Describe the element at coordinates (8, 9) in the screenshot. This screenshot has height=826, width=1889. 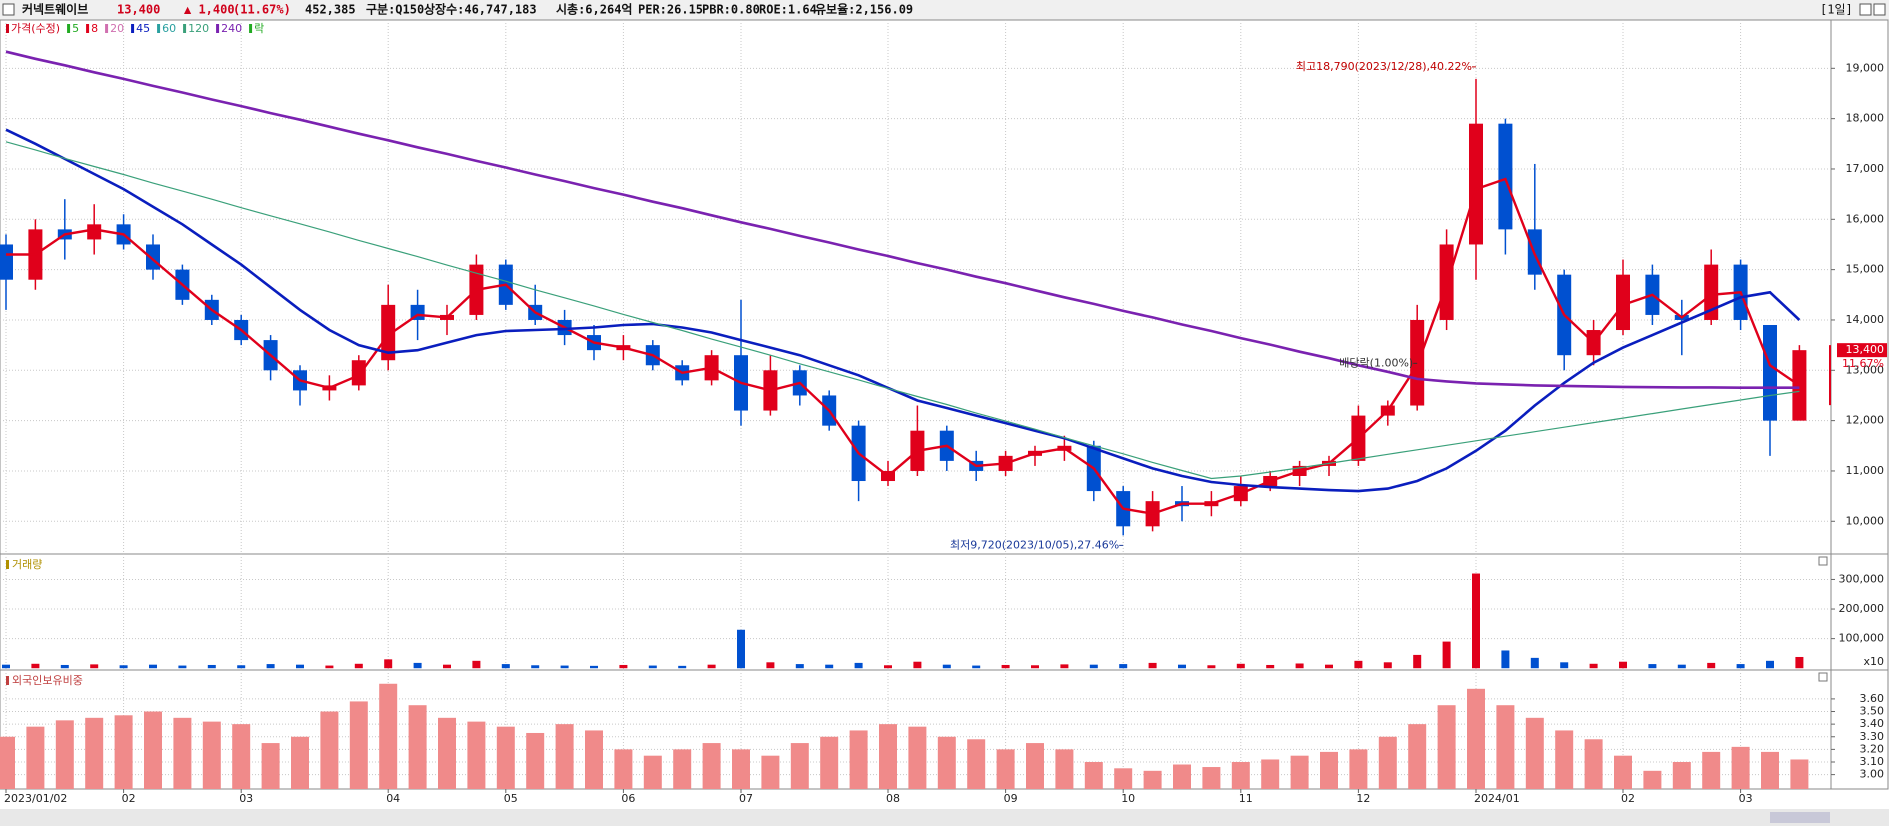
I see `checkbox` at that location.